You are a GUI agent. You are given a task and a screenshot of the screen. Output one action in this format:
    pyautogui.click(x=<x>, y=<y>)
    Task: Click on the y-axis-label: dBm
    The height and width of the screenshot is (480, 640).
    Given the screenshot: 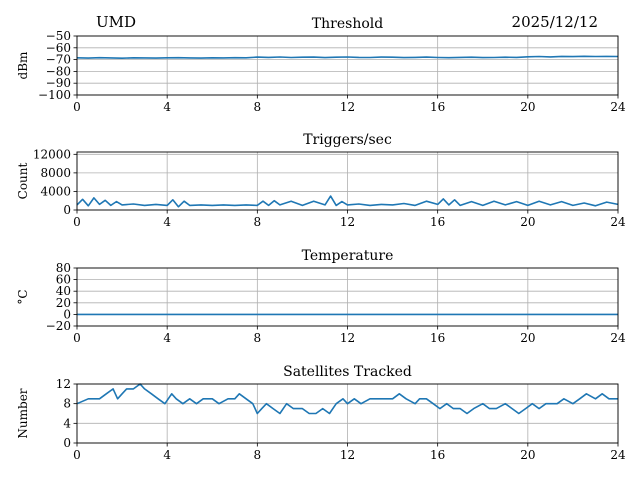 What is the action you would take?
    pyautogui.click(x=23, y=65)
    